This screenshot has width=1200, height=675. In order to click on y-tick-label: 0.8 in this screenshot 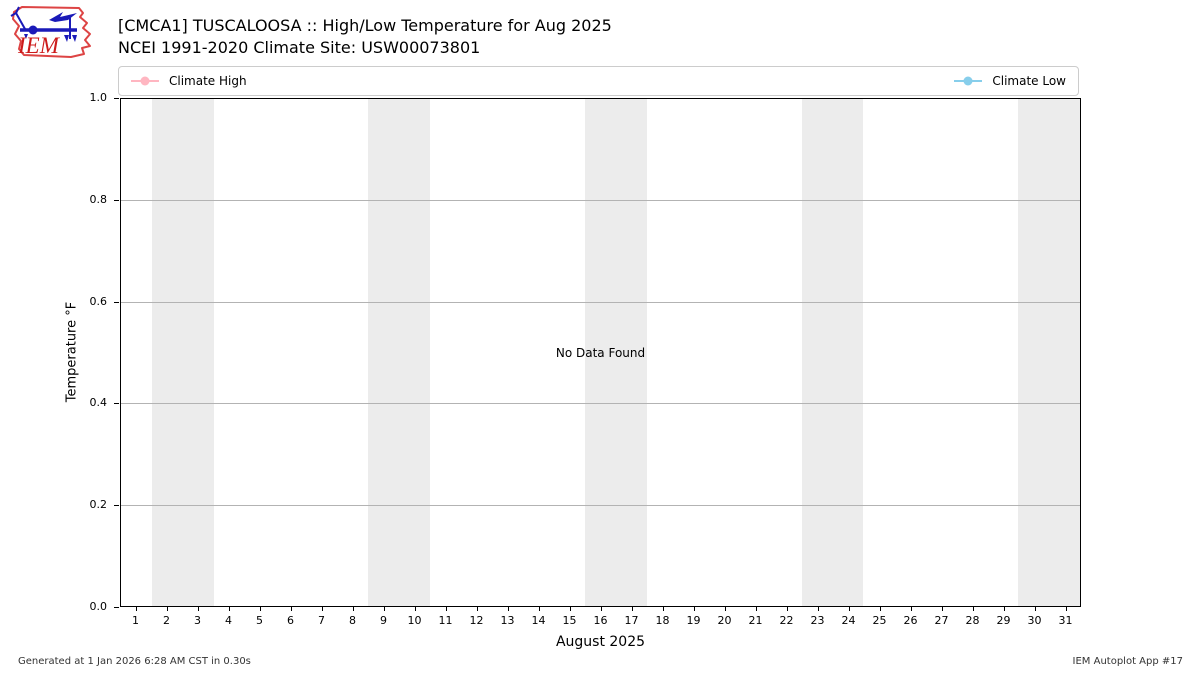, I will do `click(98, 199)`.